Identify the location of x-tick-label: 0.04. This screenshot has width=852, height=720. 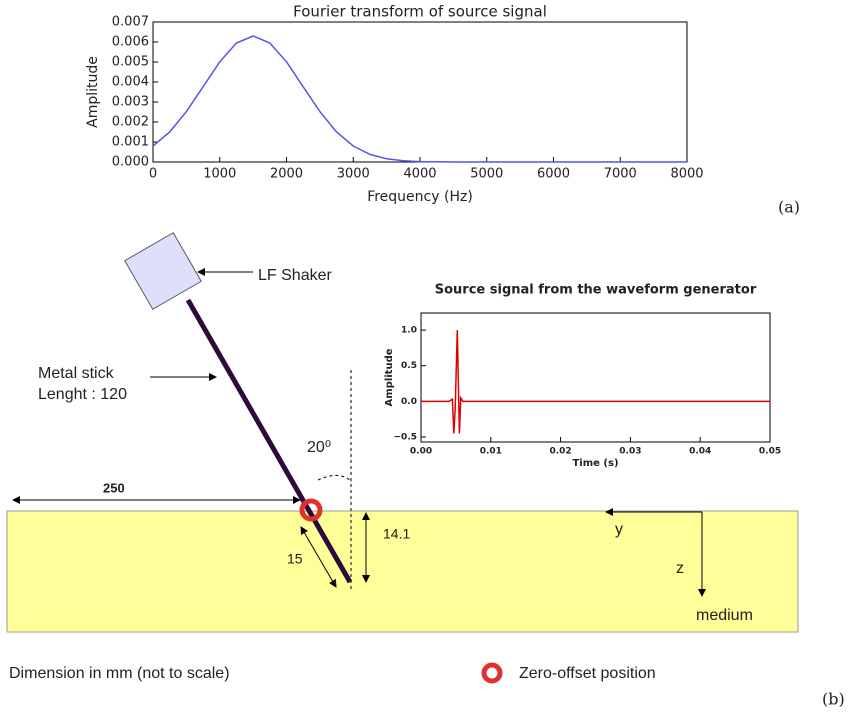
(700, 452).